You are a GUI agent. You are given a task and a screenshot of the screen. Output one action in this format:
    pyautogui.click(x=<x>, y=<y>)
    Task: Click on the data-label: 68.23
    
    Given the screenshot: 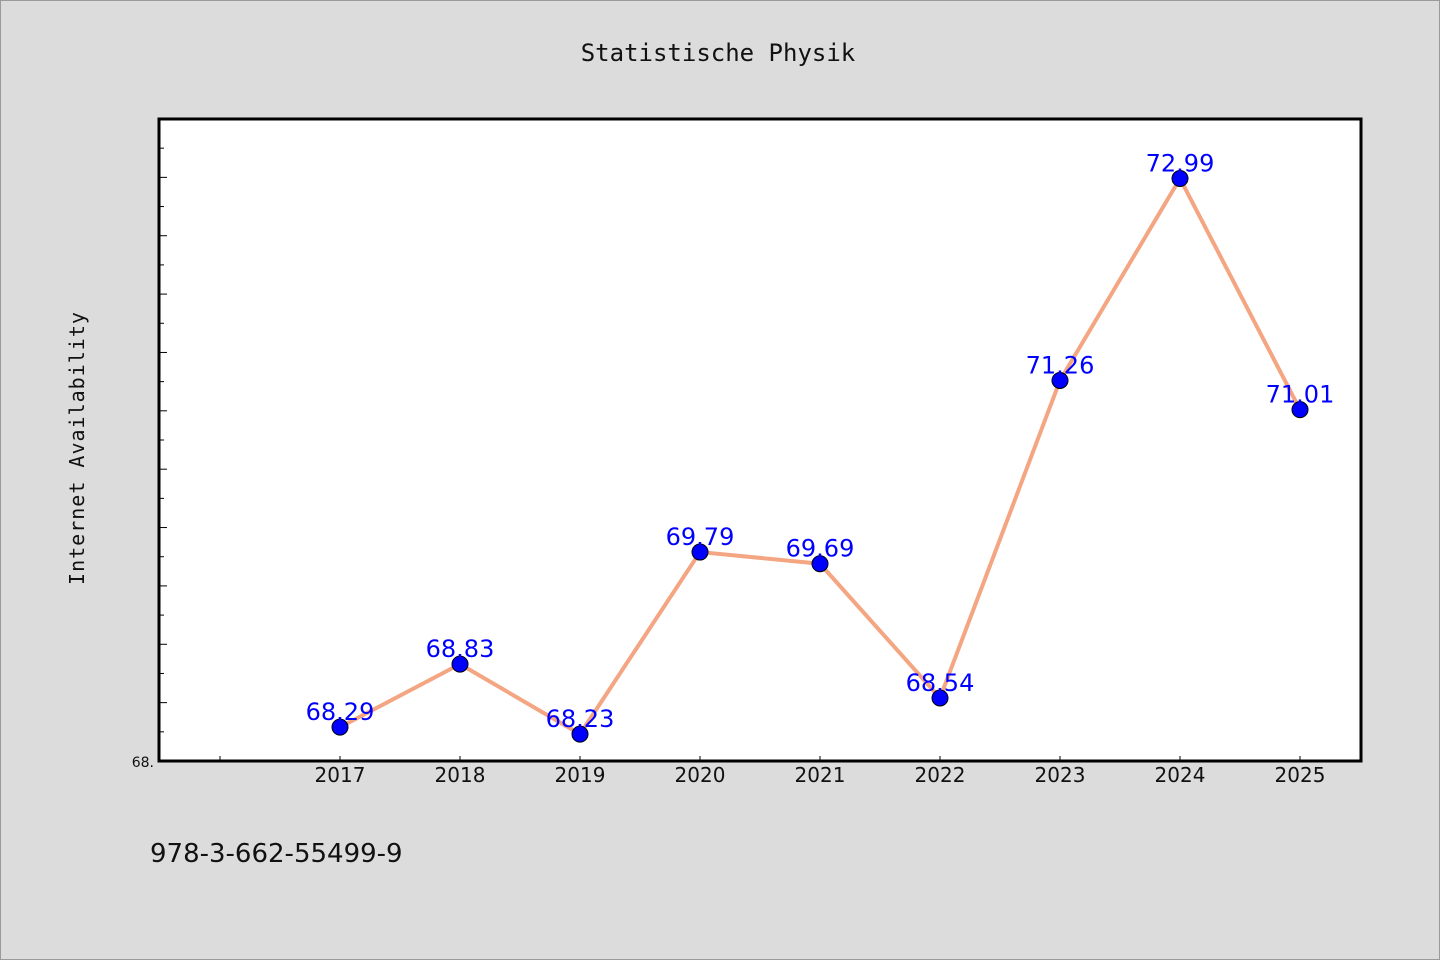 What is the action you would take?
    pyautogui.click(x=580, y=719)
    